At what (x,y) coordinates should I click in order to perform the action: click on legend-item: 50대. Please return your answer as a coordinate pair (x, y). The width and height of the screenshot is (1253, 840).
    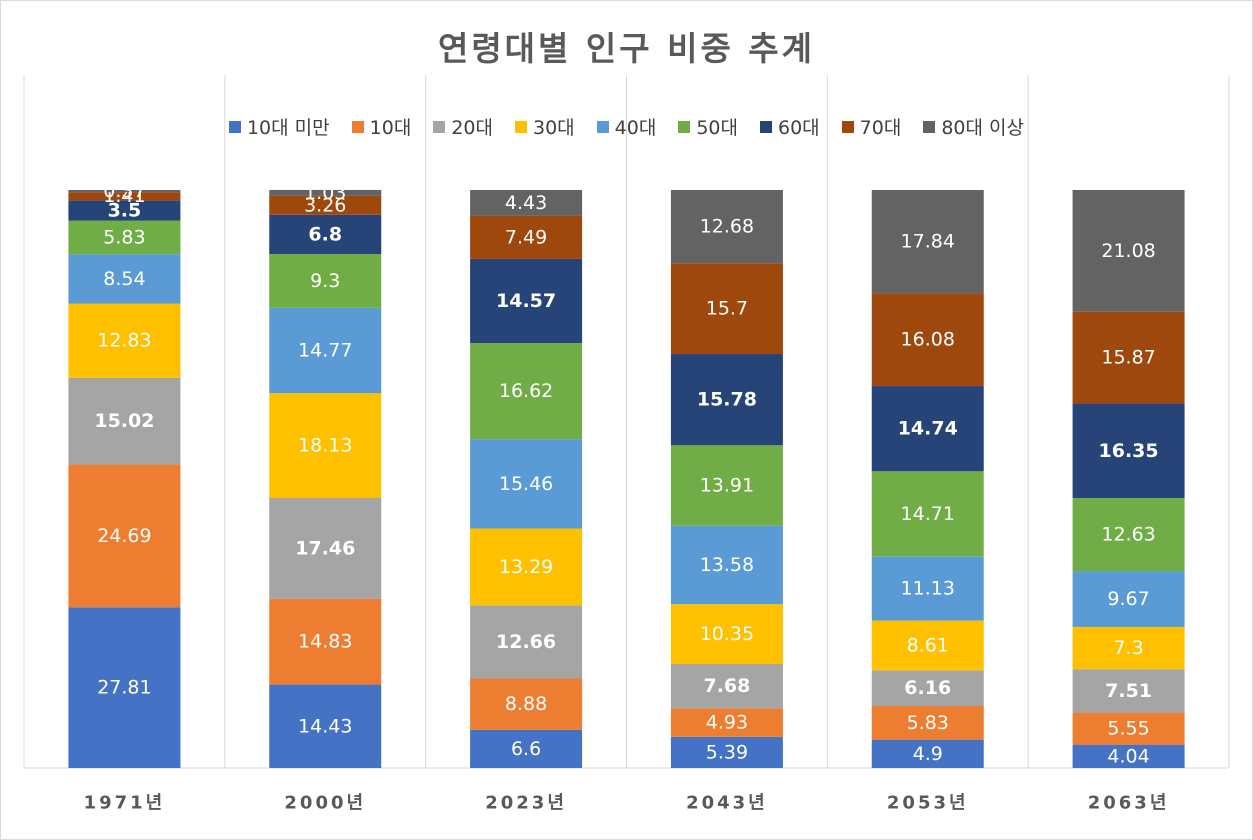
    Looking at the image, I should click on (708, 126).